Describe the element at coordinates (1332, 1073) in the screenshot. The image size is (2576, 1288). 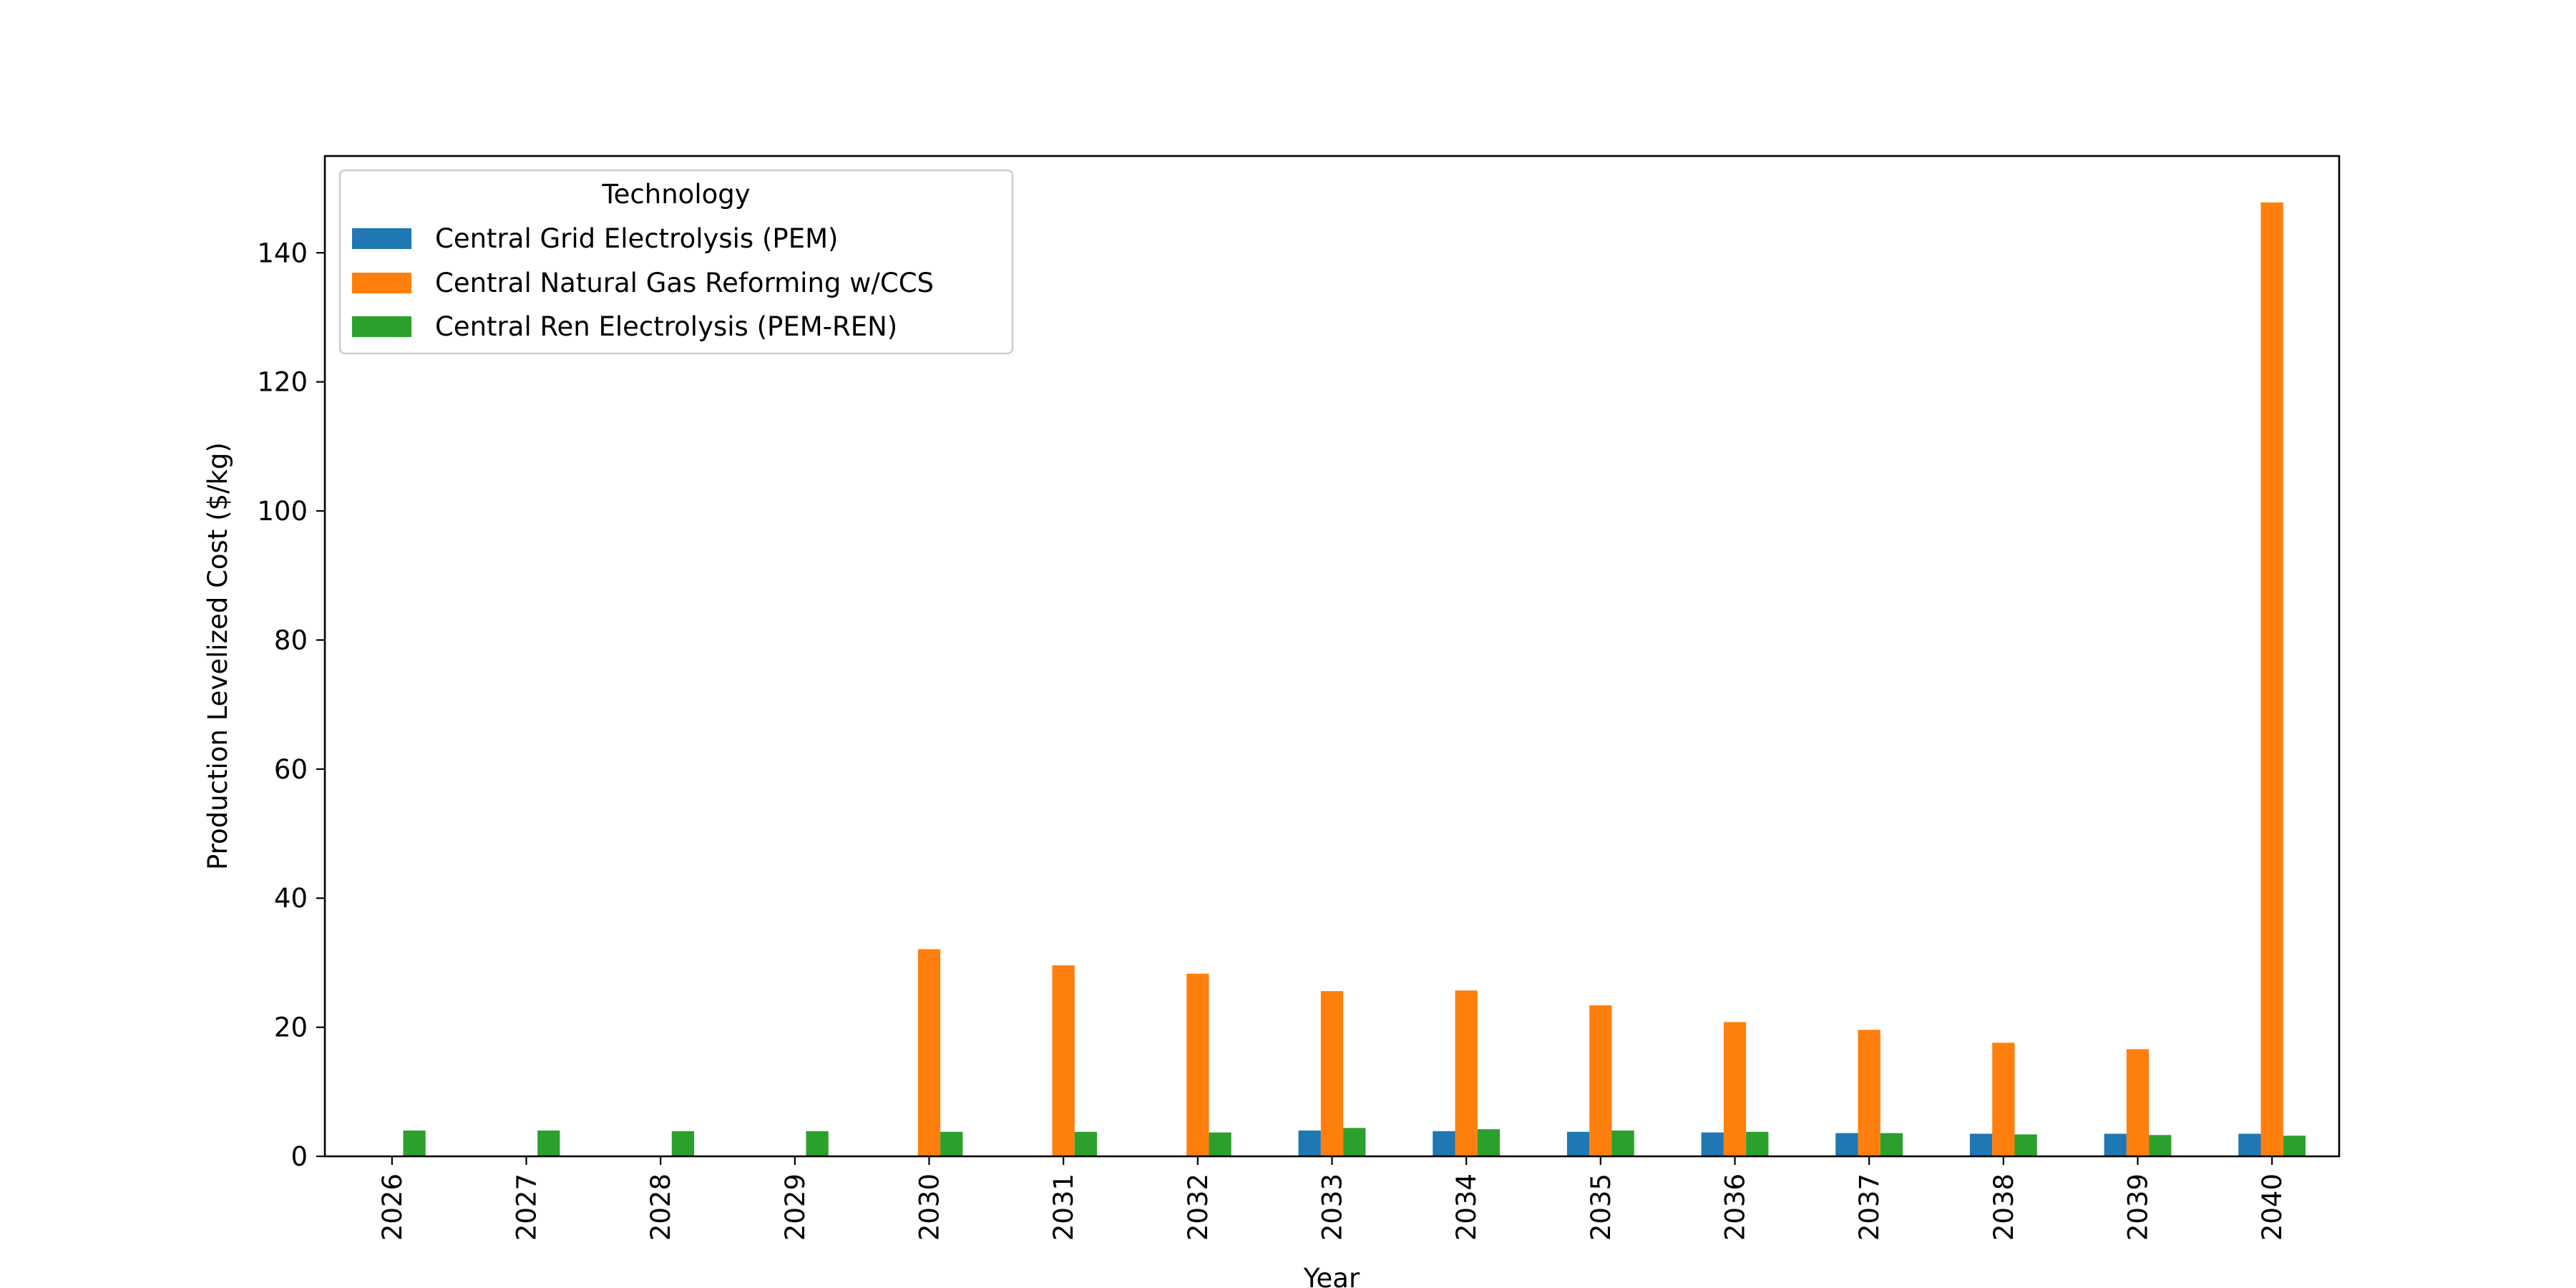
I see `bar-2-2033` at that location.